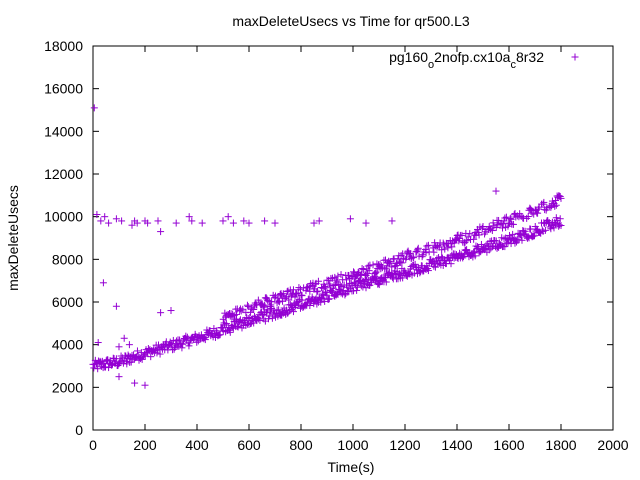 The image size is (640, 480). Describe the element at coordinates (351, 21) in the screenshot. I see `chart-title: maxDeleteUsecs vs Time for qr500.L3` at that location.